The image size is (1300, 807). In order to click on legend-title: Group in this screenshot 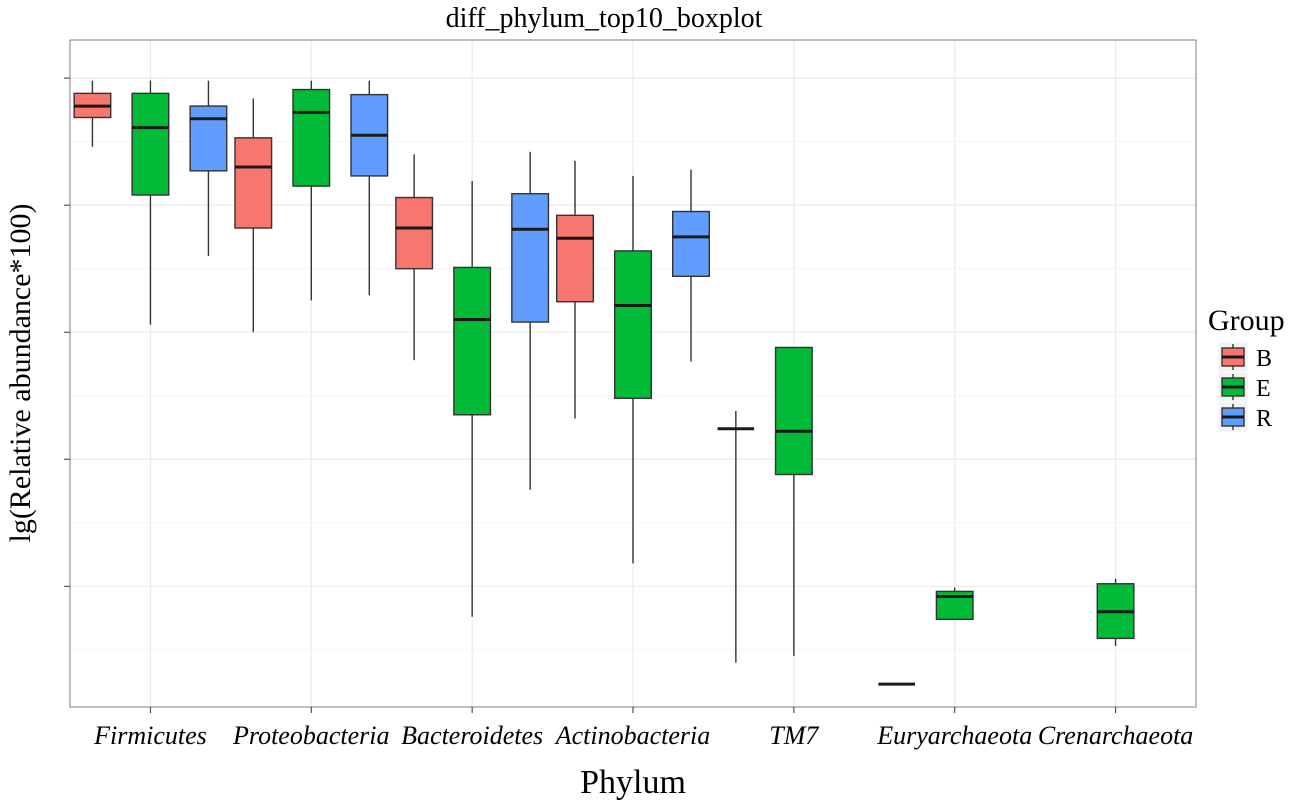, I will do `click(1246, 320)`.